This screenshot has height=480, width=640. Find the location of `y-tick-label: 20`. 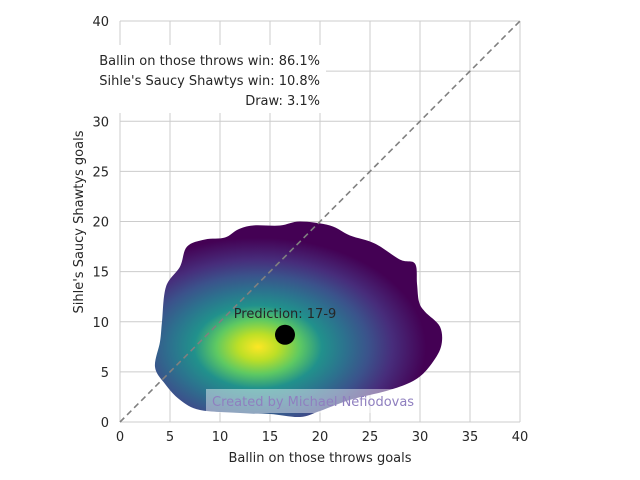

y-tick-label: 20 is located at coordinates (100, 223).